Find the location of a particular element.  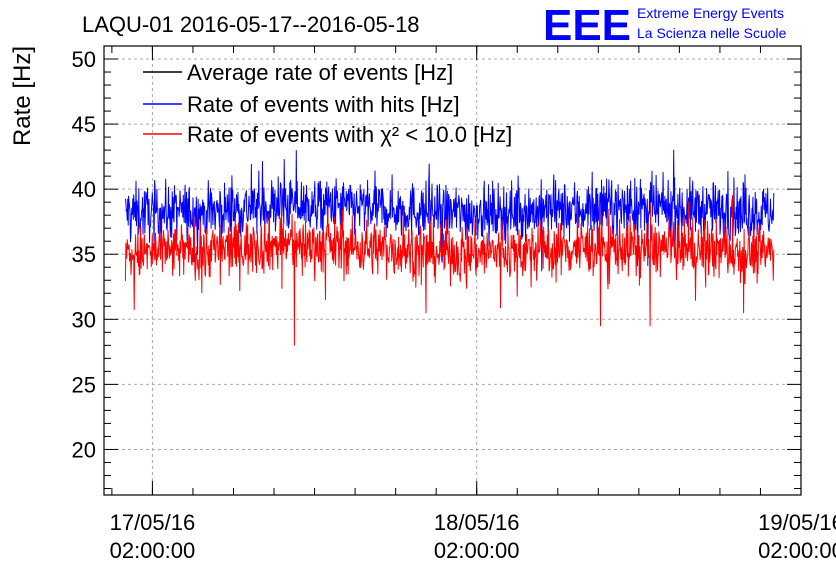

eee-logo-letters: EEE is located at coordinates (587, 25).